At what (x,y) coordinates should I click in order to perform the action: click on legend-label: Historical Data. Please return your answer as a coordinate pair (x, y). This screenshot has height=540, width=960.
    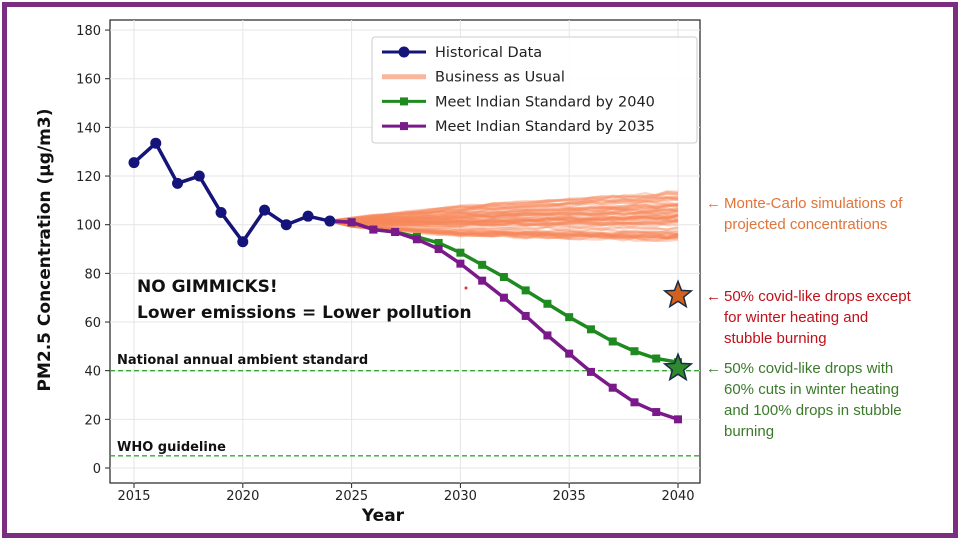
    Looking at the image, I should click on (488, 53).